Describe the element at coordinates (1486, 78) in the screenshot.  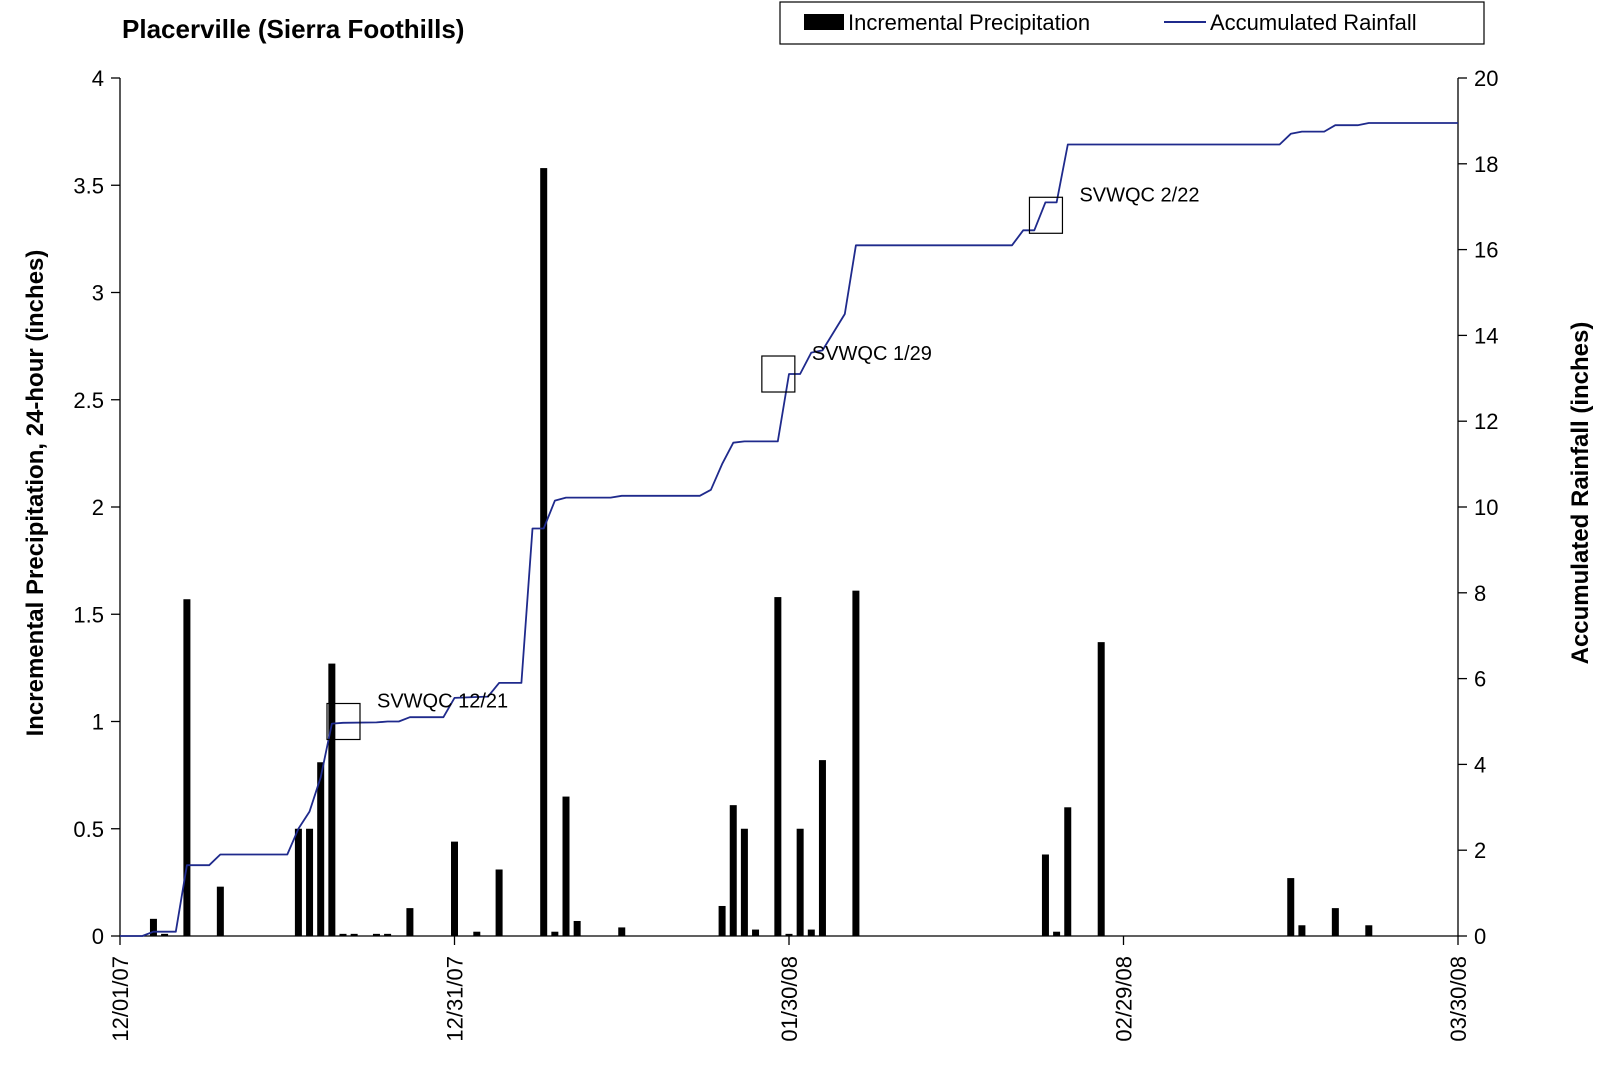
I see `y-right-tick-label: 20` at that location.